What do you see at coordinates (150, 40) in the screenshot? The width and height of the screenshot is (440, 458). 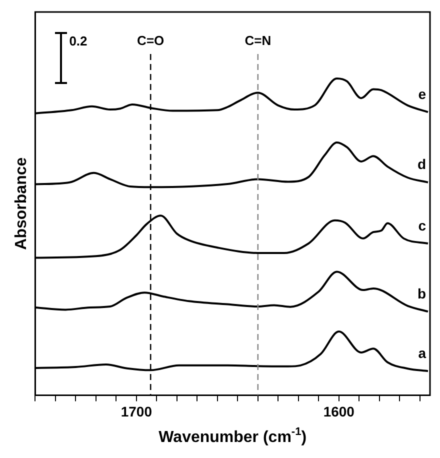 I see `ref-line-label: C=O` at bounding box center [150, 40].